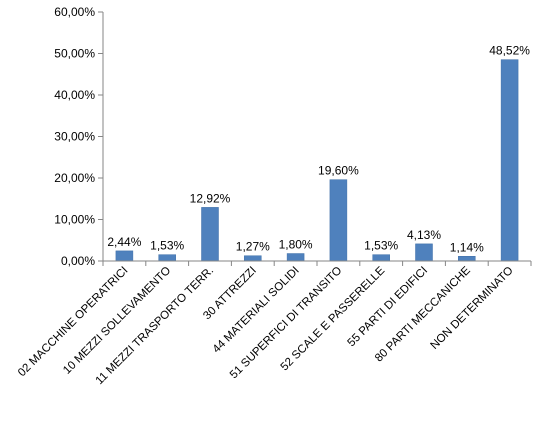  What do you see at coordinates (74, 95) in the screenshot?
I see `y-tick-label: 40,00%` at bounding box center [74, 95].